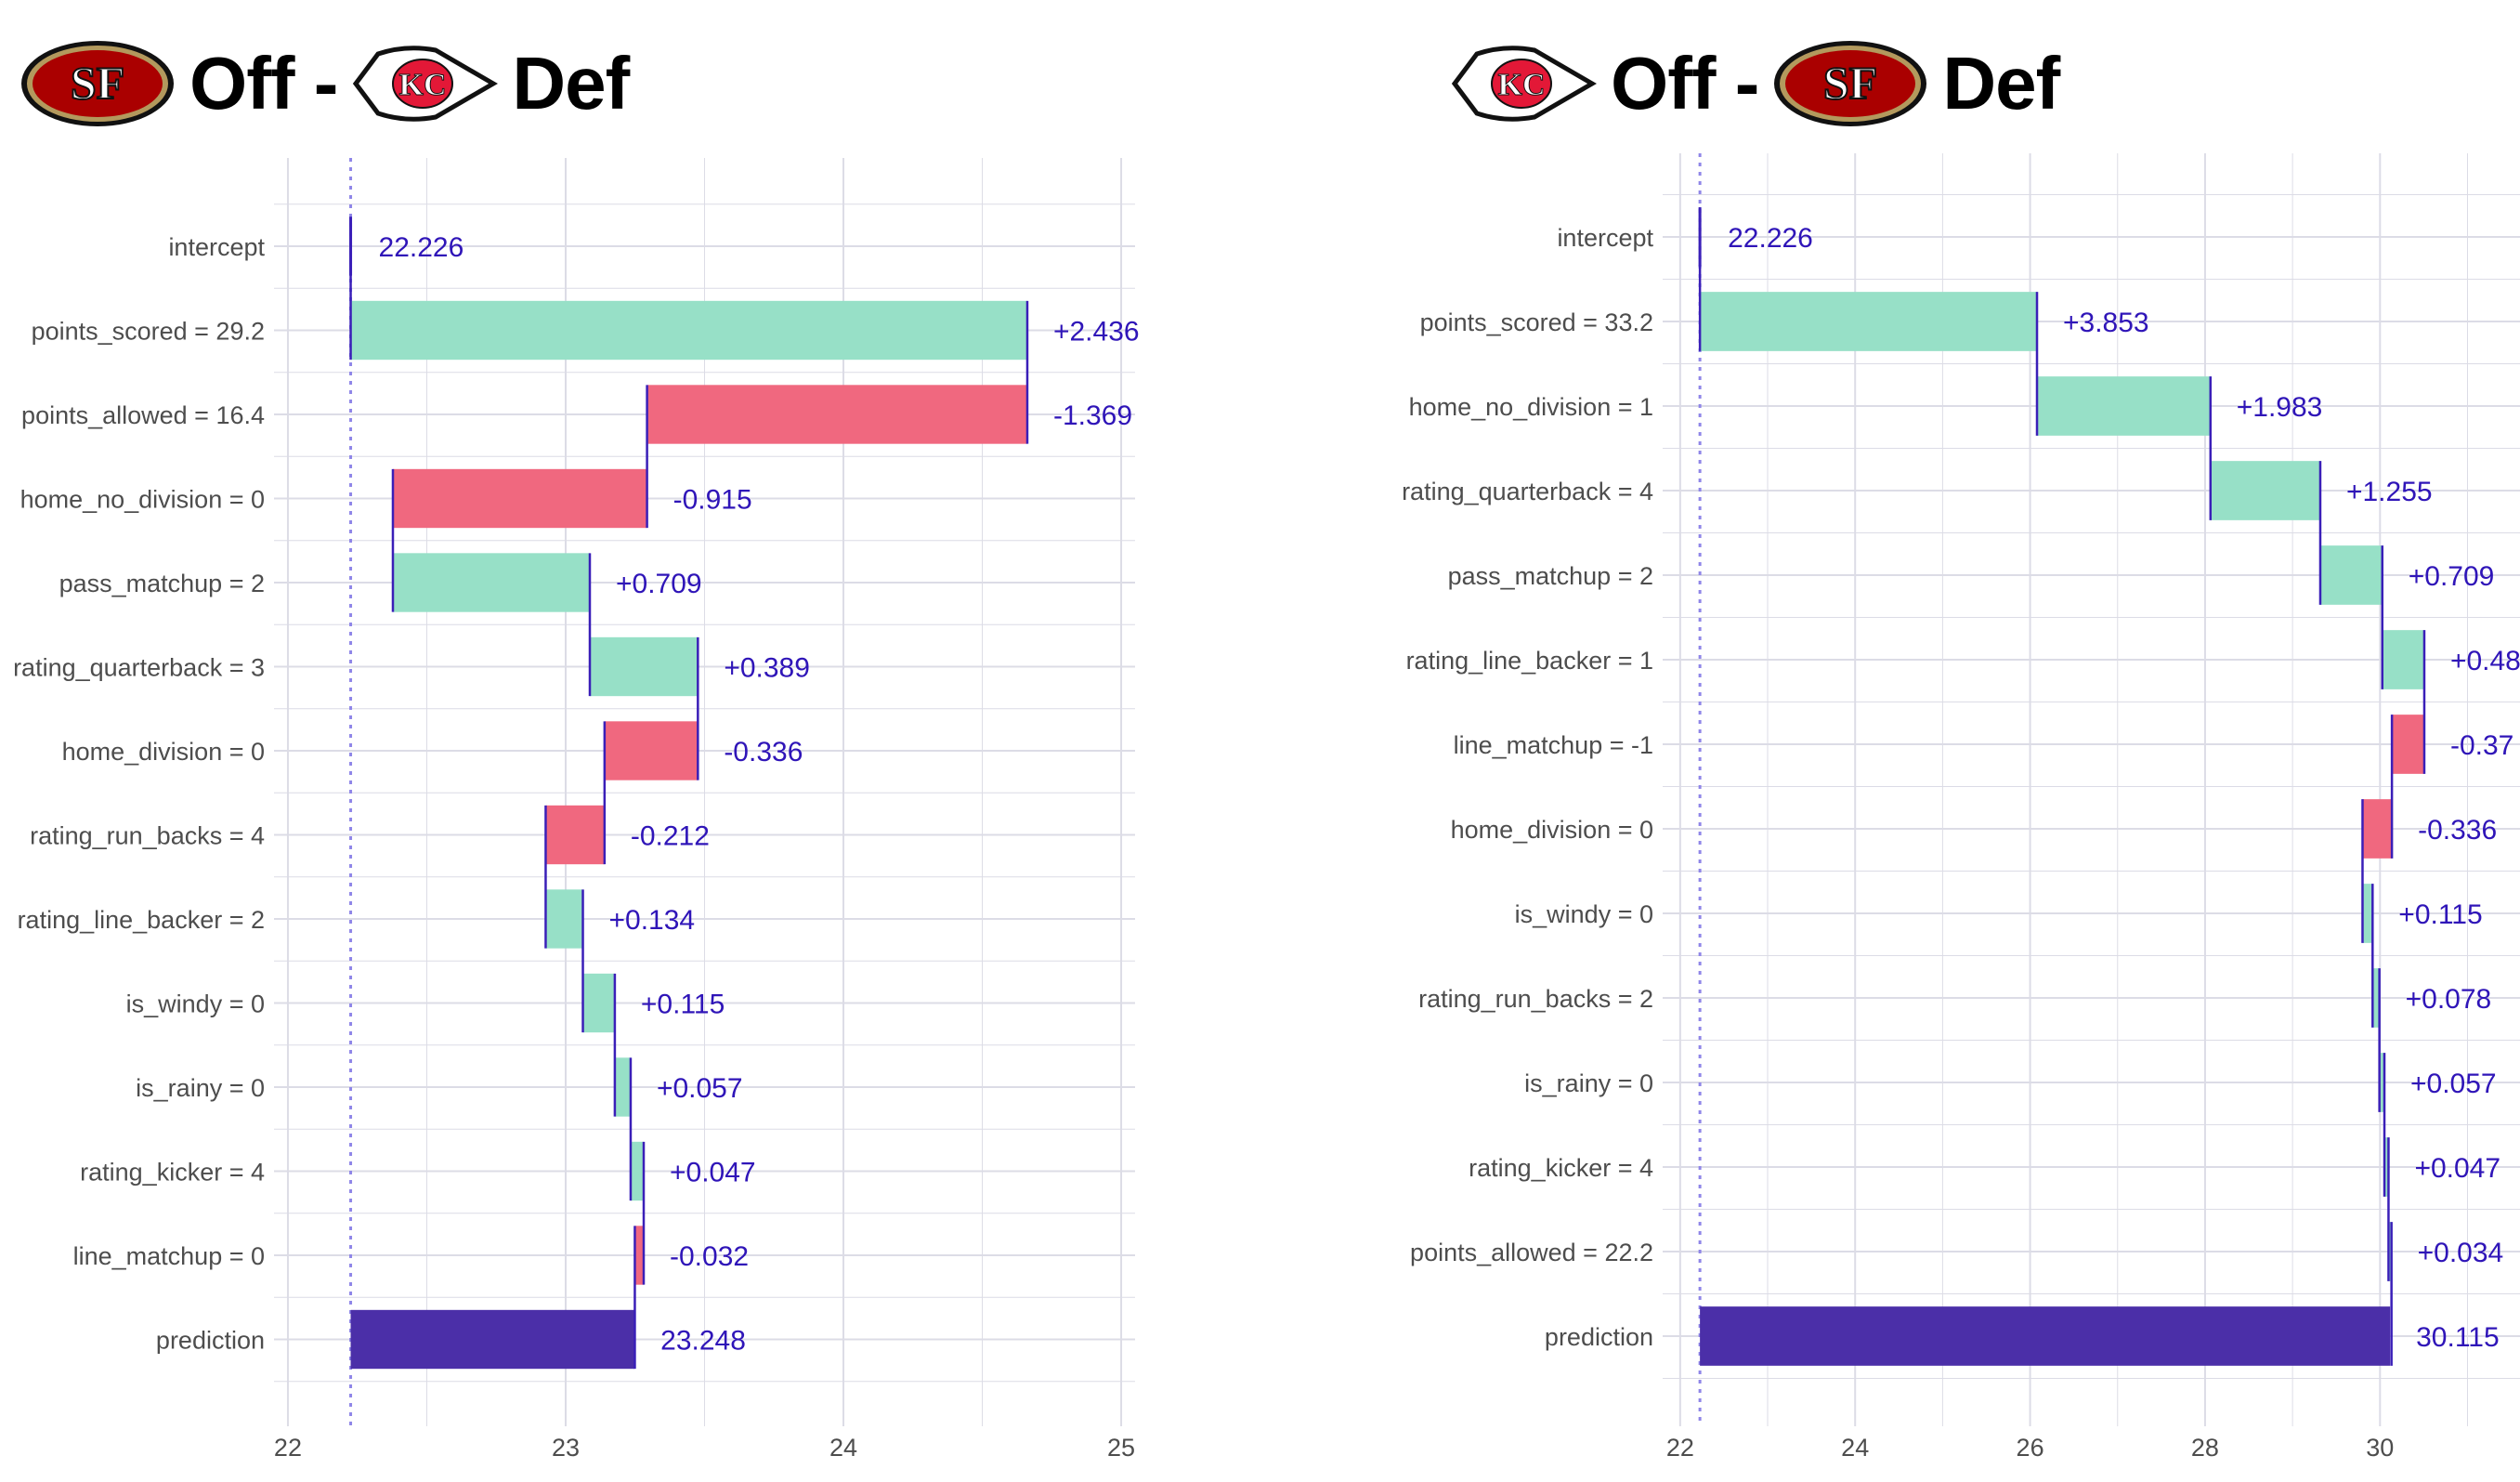 This screenshot has height=1482, width=2520. Describe the element at coordinates (2461, 1253) in the screenshot. I see `value-label: +0.034` at that location.